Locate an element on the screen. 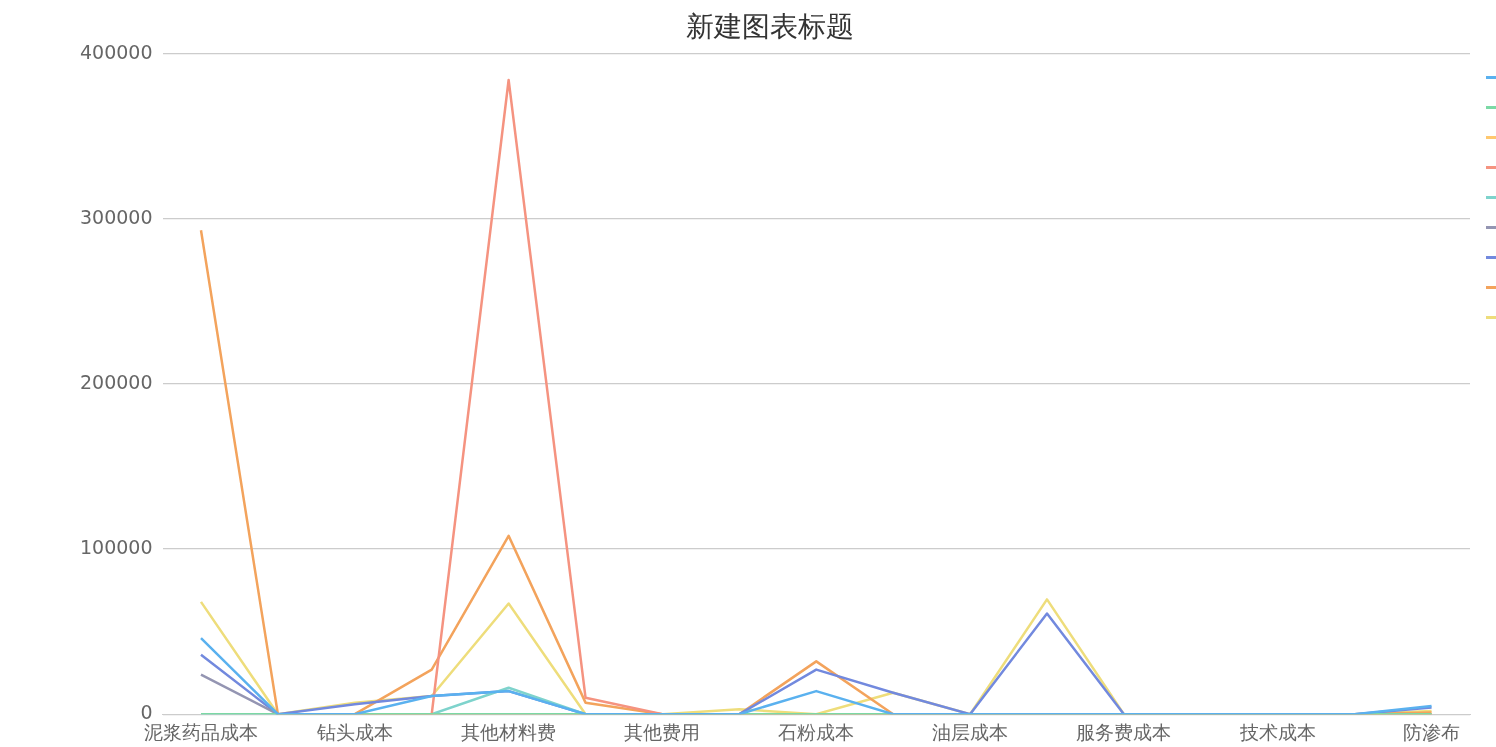  x-tick-label: 防渗布 is located at coordinates (1432, 731).